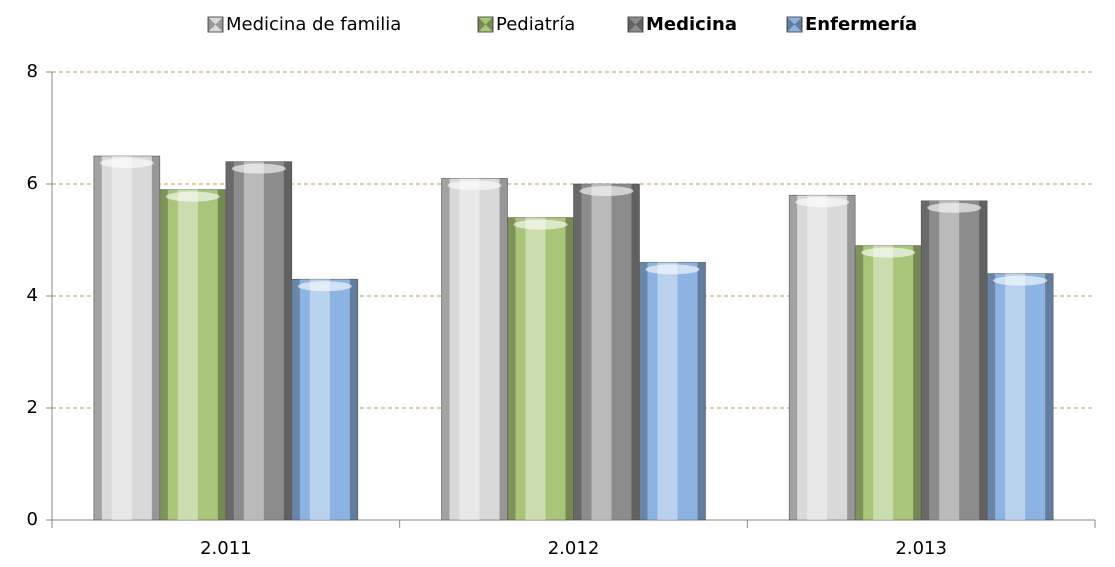 The height and width of the screenshot is (567, 1115). Describe the element at coordinates (32, 295) in the screenshot. I see `y-tick-label: 4` at that location.